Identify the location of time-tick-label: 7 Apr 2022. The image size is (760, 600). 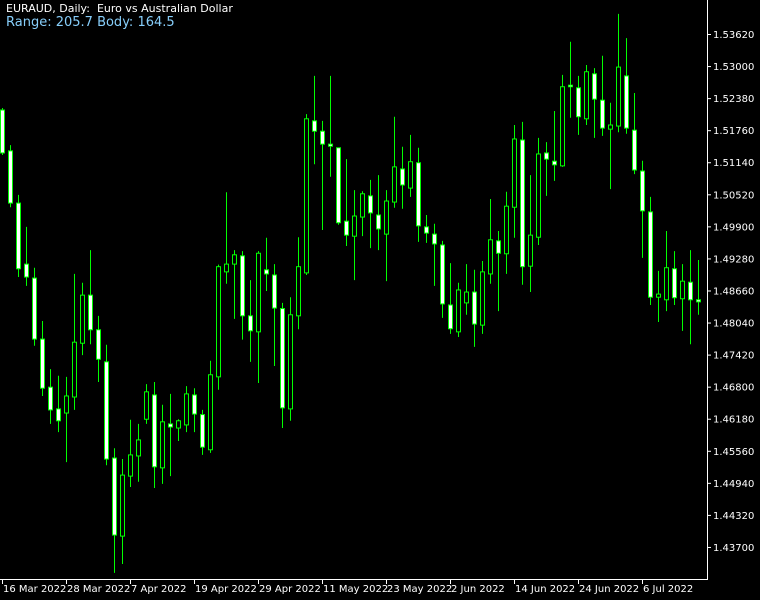
(158, 589).